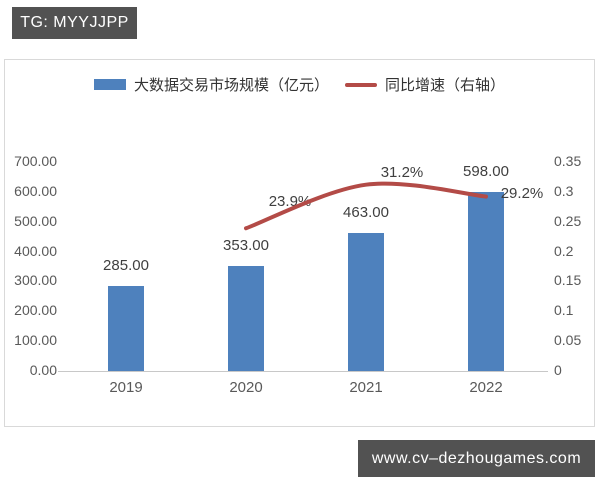 The image size is (600, 480). I want to click on x-axis-label: 2021, so click(366, 387).